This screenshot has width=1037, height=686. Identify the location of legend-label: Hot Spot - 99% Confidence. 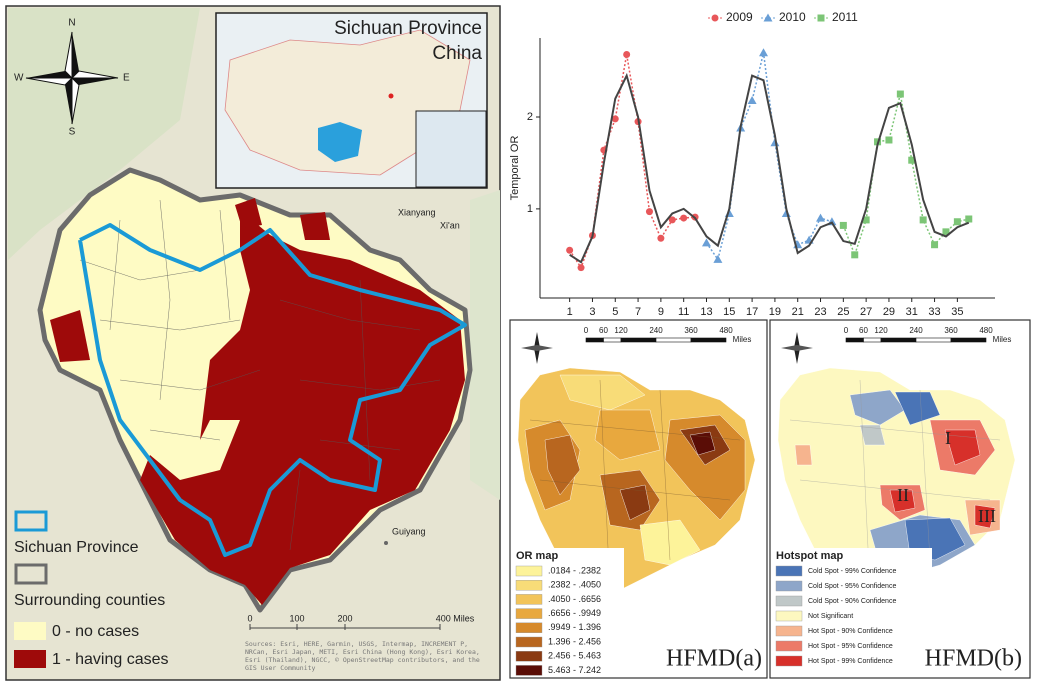
(850, 661).